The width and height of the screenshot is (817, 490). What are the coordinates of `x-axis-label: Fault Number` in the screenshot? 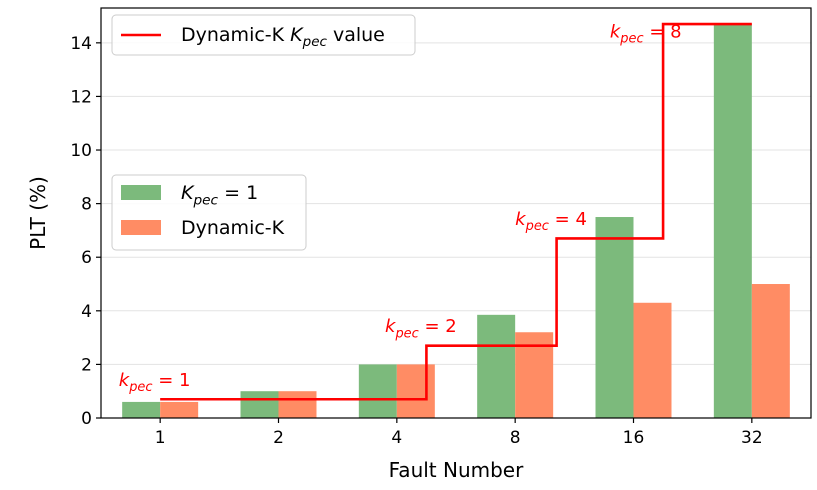 It's located at (456, 470).